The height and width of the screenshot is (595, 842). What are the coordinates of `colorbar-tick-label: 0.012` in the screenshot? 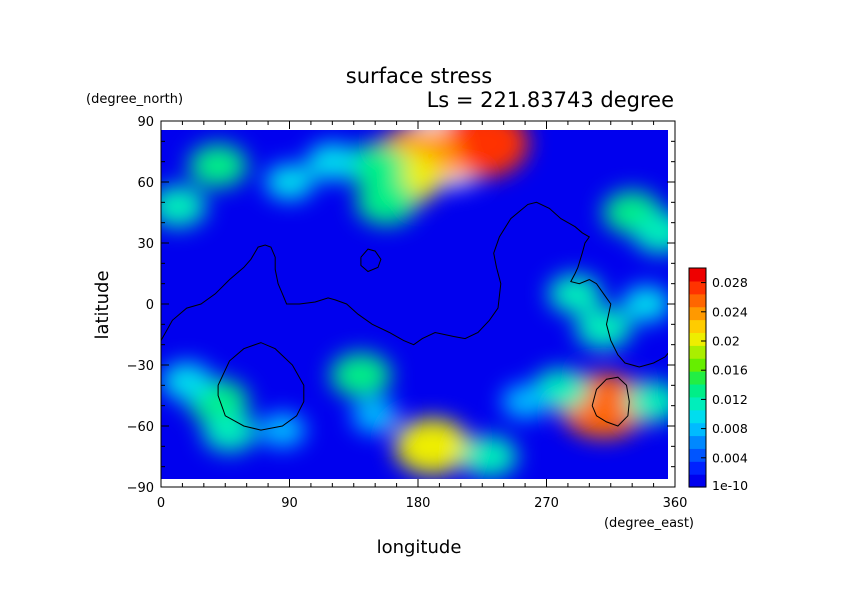 It's located at (730, 399).